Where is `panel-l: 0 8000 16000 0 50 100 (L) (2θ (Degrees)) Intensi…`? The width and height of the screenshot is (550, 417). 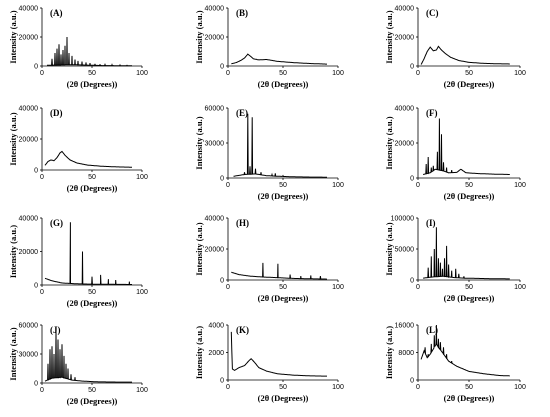
panel-l: 0 8000 16000 0 50 100 (L) (2θ (Degrees)) Intensi… is located at coordinates (455, 363).